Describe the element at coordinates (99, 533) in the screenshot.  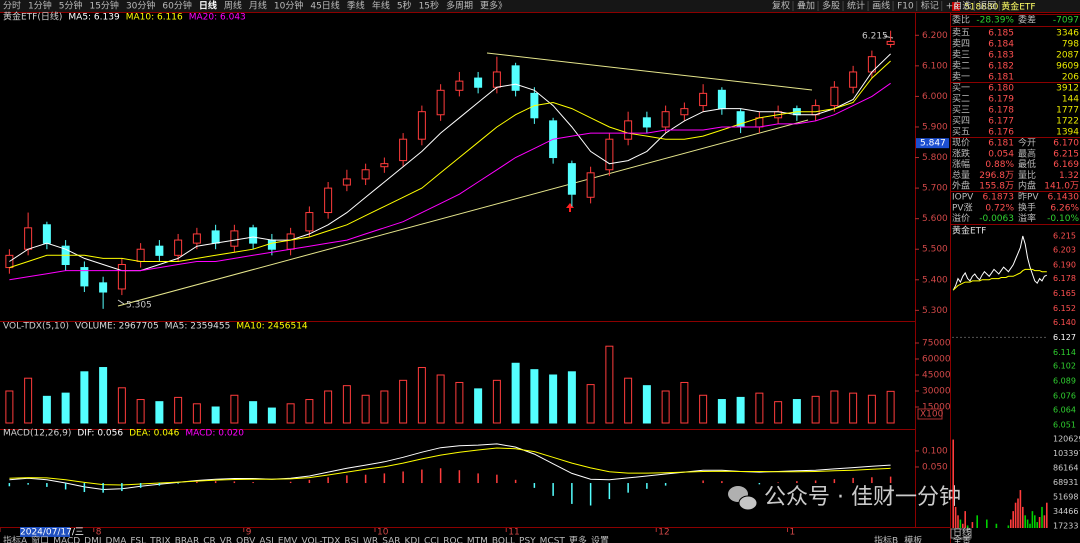
I see `x-tick-label: 8` at that location.